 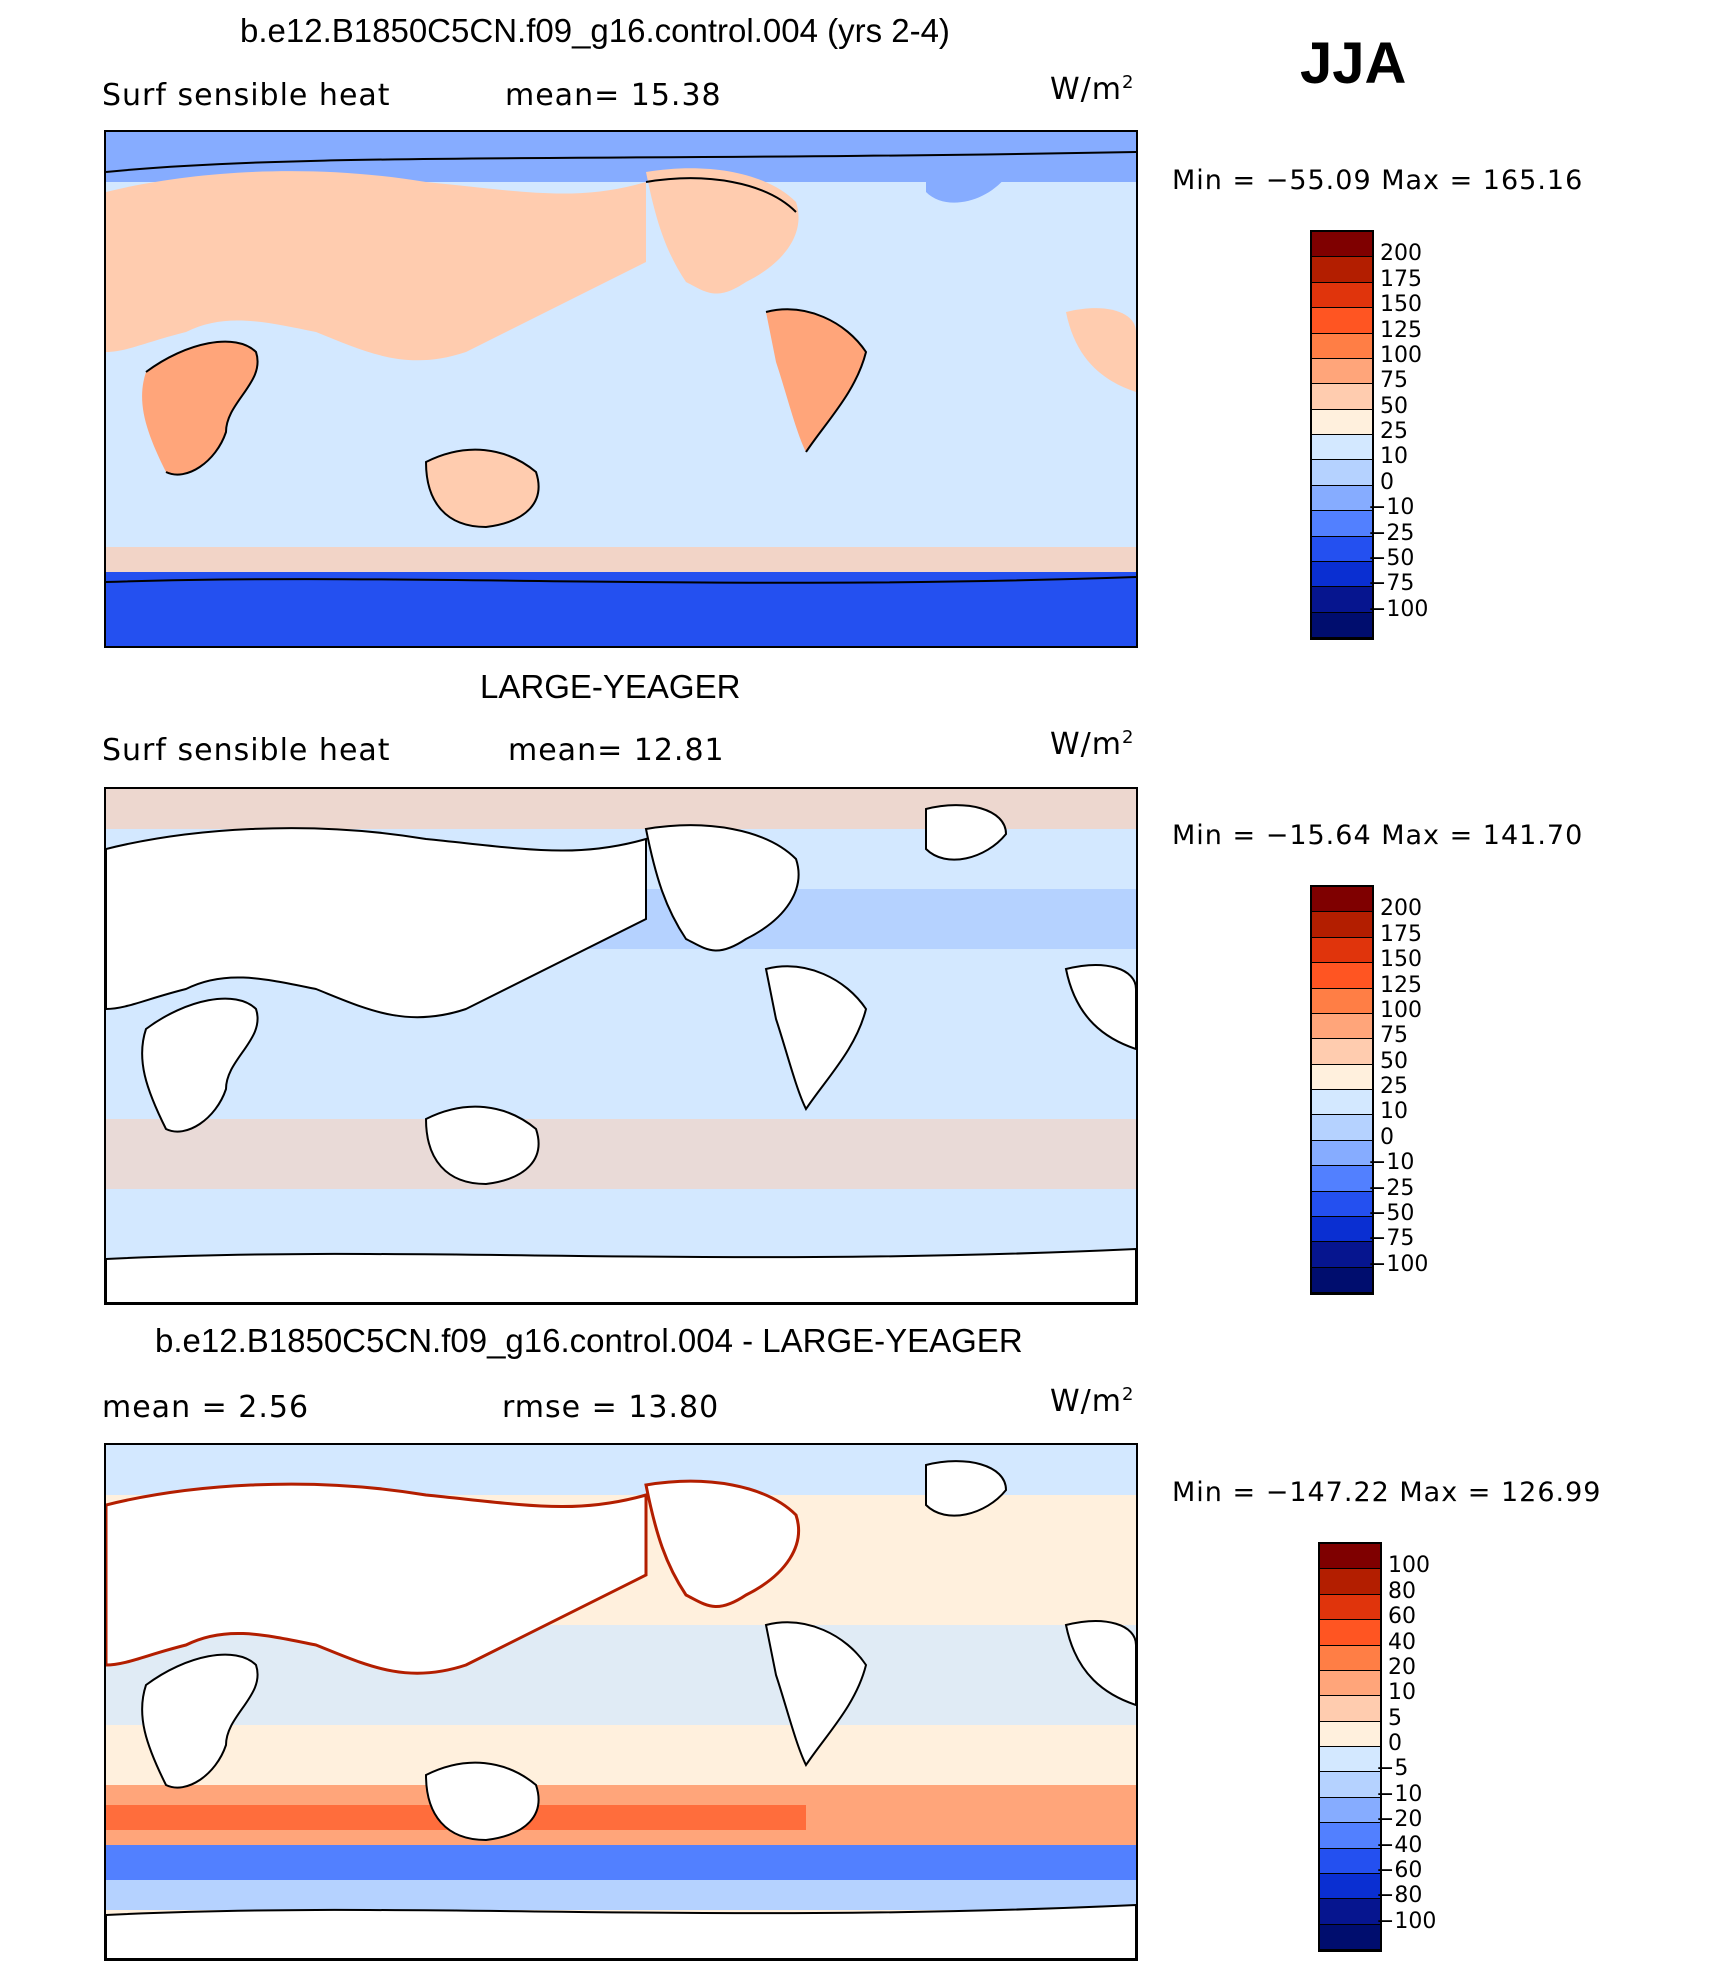 What do you see at coordinates (1402, 1642) in the screenshot?
I see `colorbar-label: 40` at bounding box center [1402, 1642].